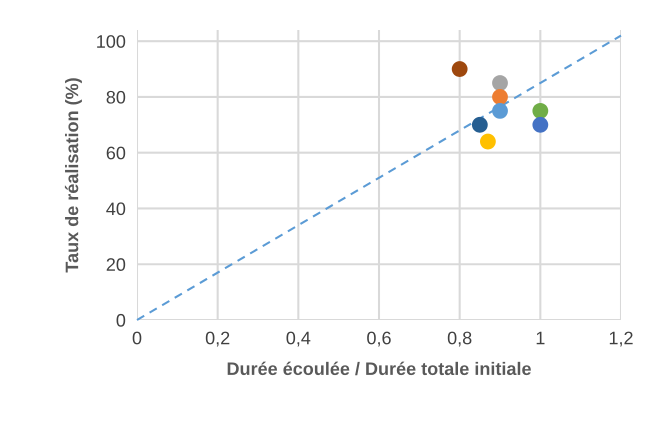  What do you see at coordinates (540, 338) in the screenshot?
I see `x-tick-label: 1` at bounding box center [540, 338].